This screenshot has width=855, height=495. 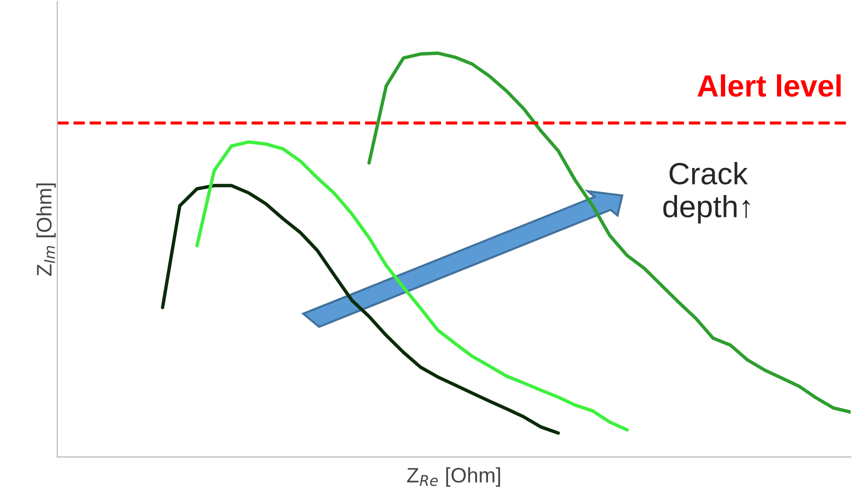 What do you see at coordinates (46, 229) in the screenshot?
I see `y-axis-title: Z$_{Im}$ [Ohm]` at bounding box center [46, 229].